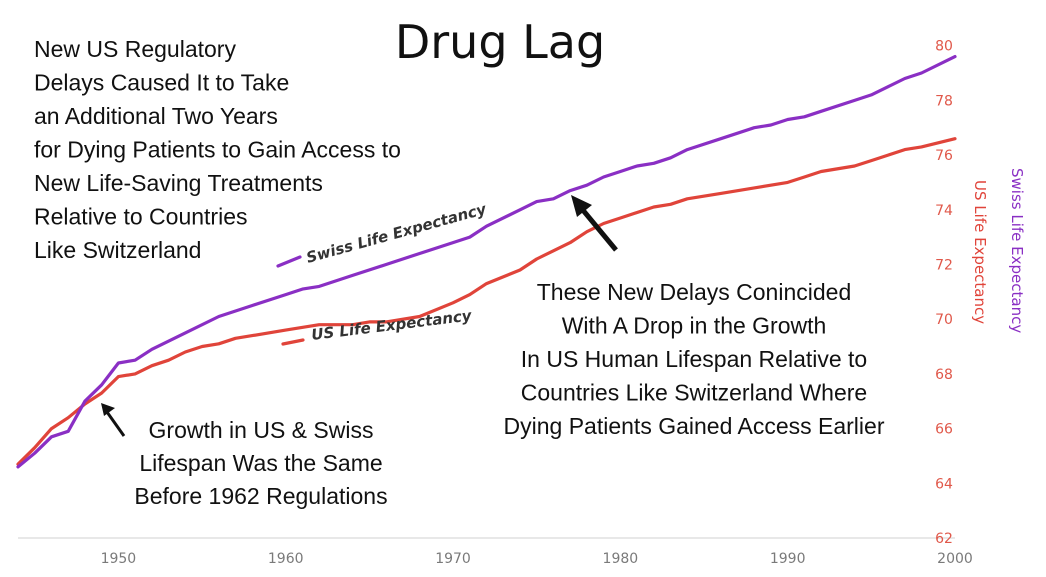  Describe the element at coordinates (141, 217) in the screenshot. I see `intro-line: Relative to Countries` at that location.